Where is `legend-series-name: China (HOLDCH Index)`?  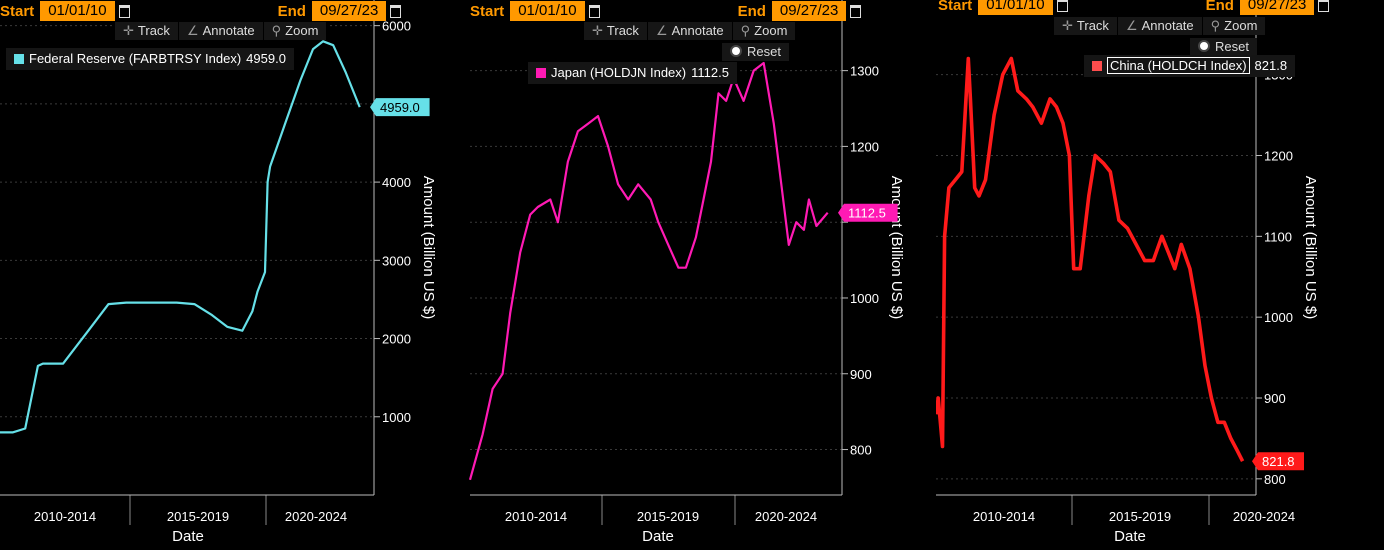 legend-series-name: China (HOLDCH Index) is located at coordinates (1178, 65).